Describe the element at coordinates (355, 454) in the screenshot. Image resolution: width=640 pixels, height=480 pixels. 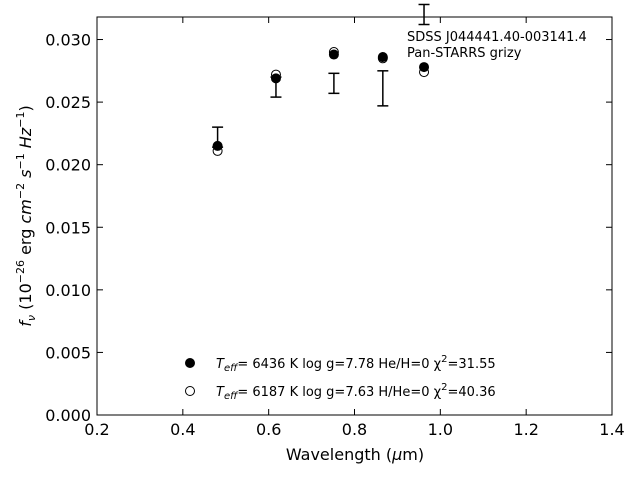
I see `x-axis-label: Wavelength (μm)` at that location.